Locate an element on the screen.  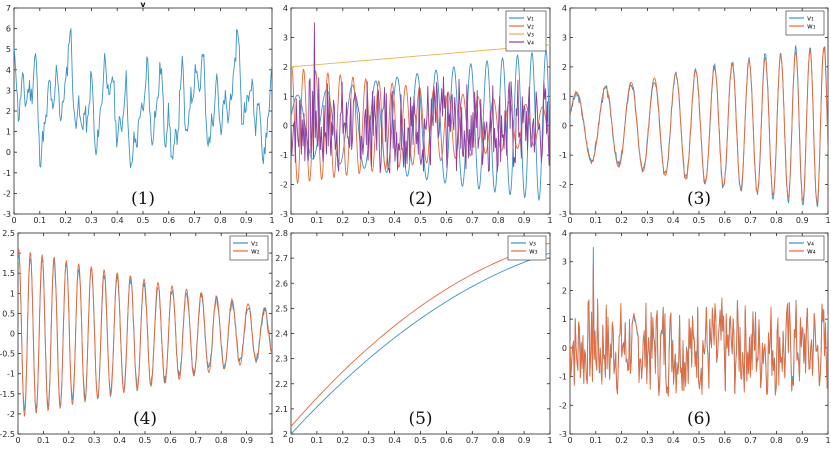
series-line-v₄ is located at coordinates (699, 320).